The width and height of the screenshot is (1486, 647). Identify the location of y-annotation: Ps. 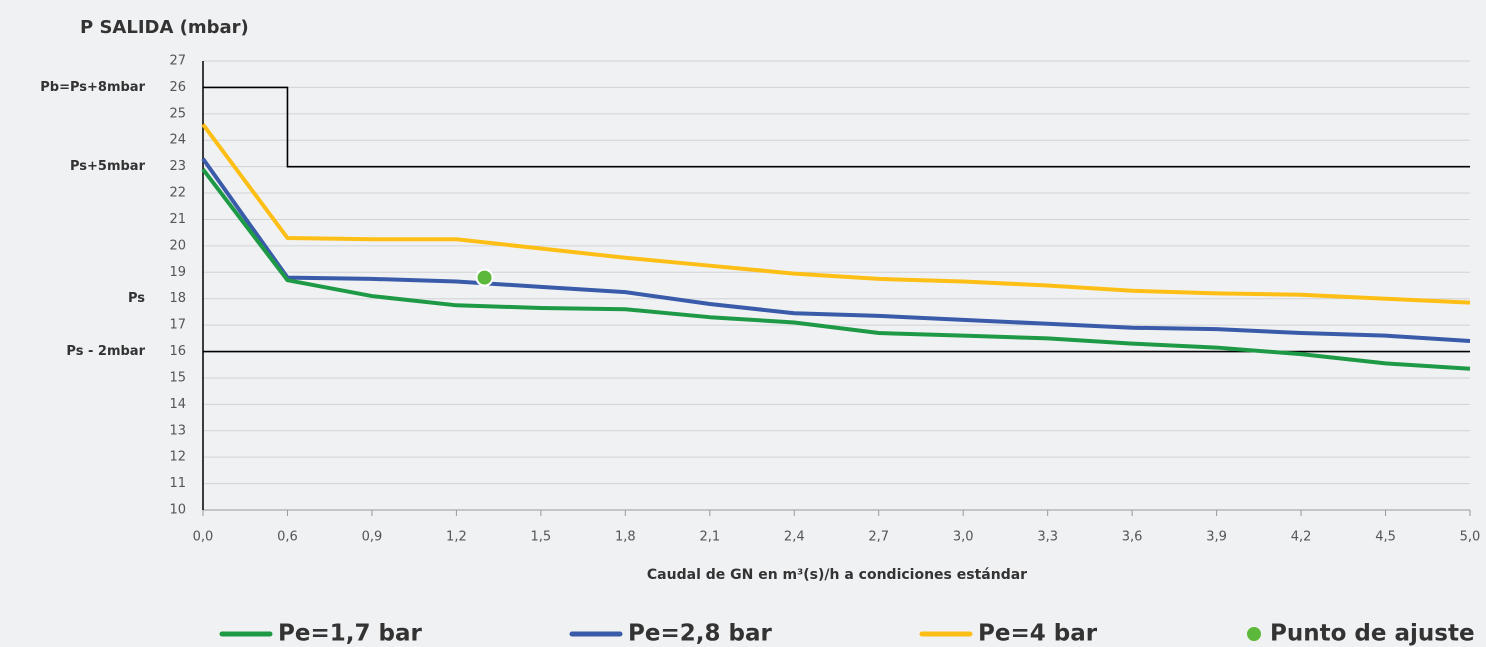
(136, 298).